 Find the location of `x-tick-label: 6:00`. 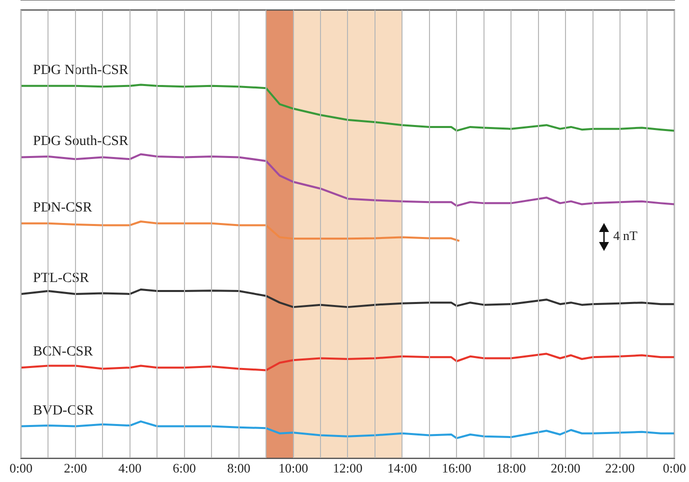

x-tick-label: 6:00 is located at coordinates (184, 468).